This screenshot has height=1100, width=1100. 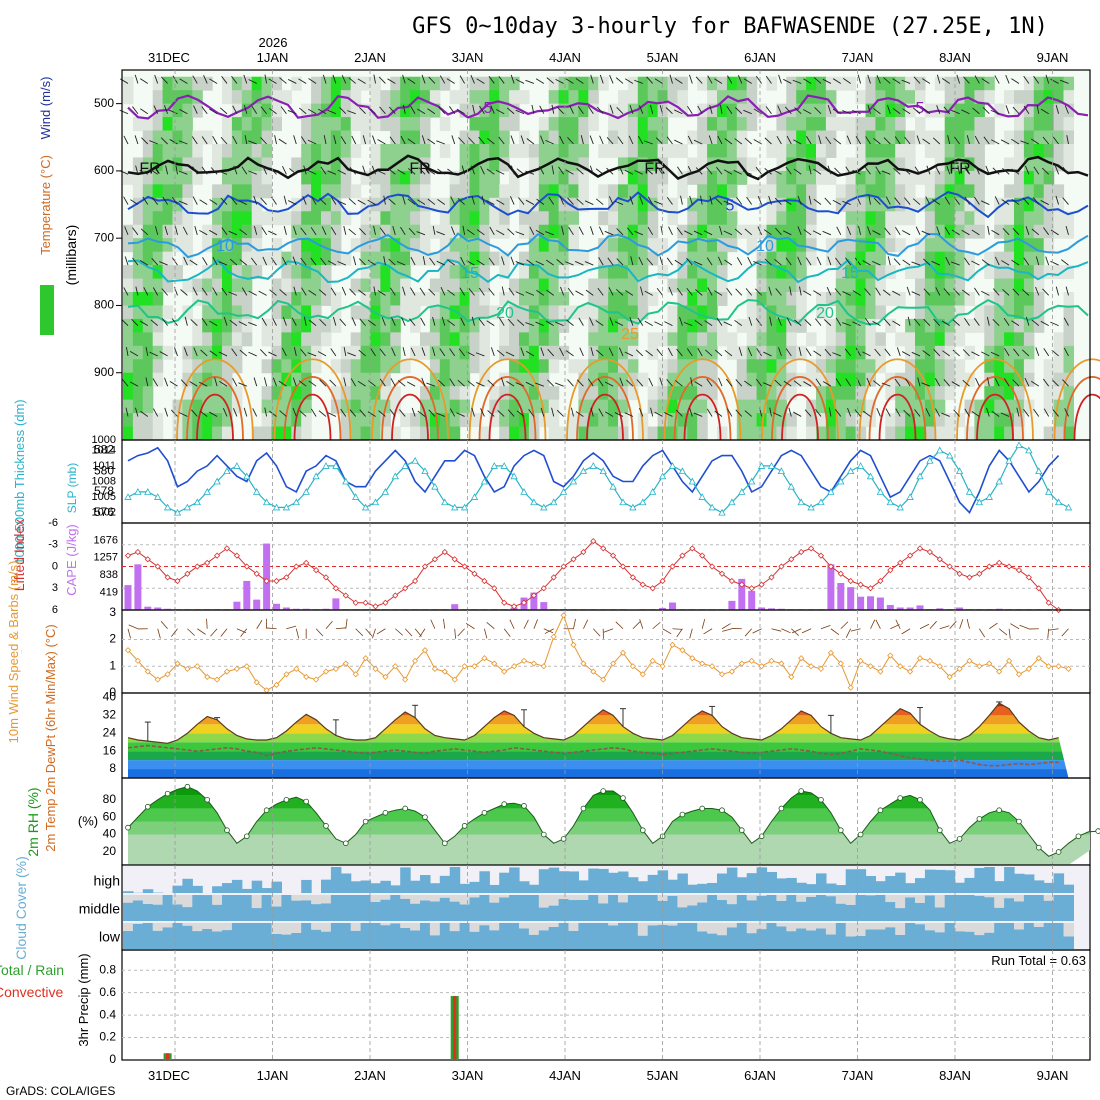 I want to click on ylabel-thickness: 1000-500mb Thickness (dm), so click(x=19, y=481).